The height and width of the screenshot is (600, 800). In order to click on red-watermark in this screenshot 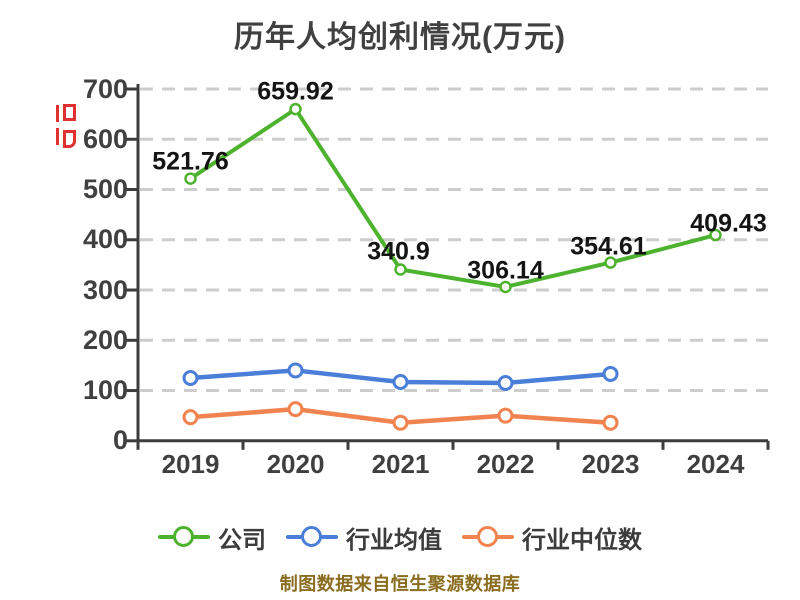, I will do `click(66, 127)`.